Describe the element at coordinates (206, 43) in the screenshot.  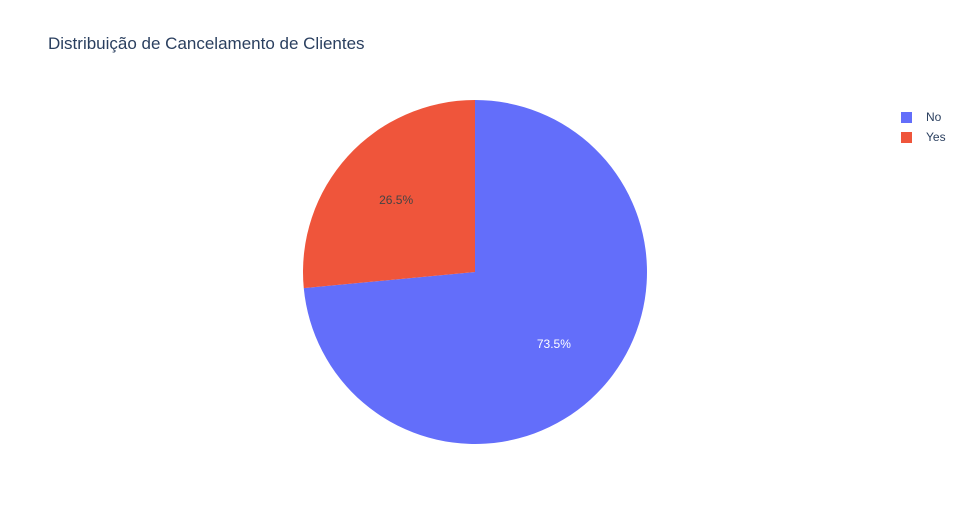
I see `chart-title: Distribuição de Cancelamento de Clientes` at that location.